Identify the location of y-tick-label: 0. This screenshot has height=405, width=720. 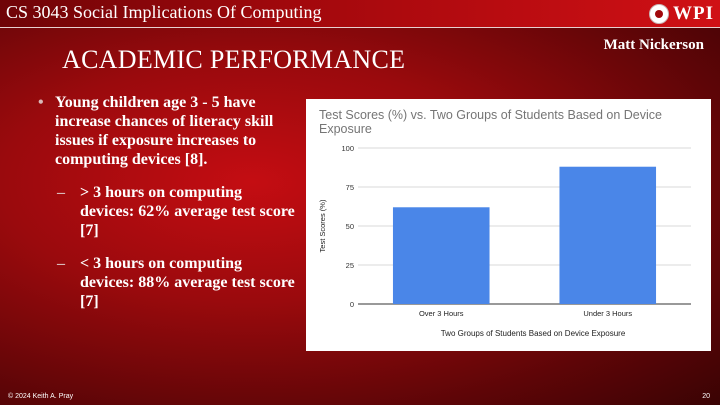
(352, 304).